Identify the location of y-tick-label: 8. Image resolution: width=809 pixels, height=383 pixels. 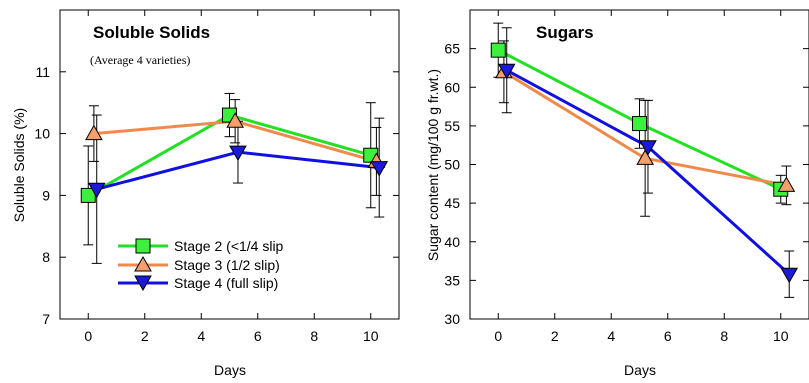
(46, 257).